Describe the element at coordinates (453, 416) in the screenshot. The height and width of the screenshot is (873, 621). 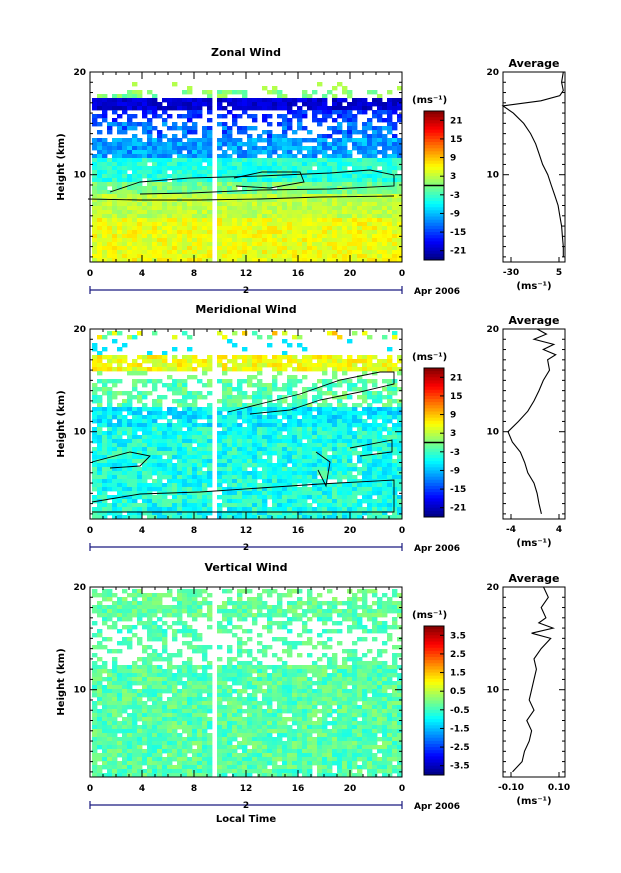
I see `colorbar-tick-label: 9` at that location.